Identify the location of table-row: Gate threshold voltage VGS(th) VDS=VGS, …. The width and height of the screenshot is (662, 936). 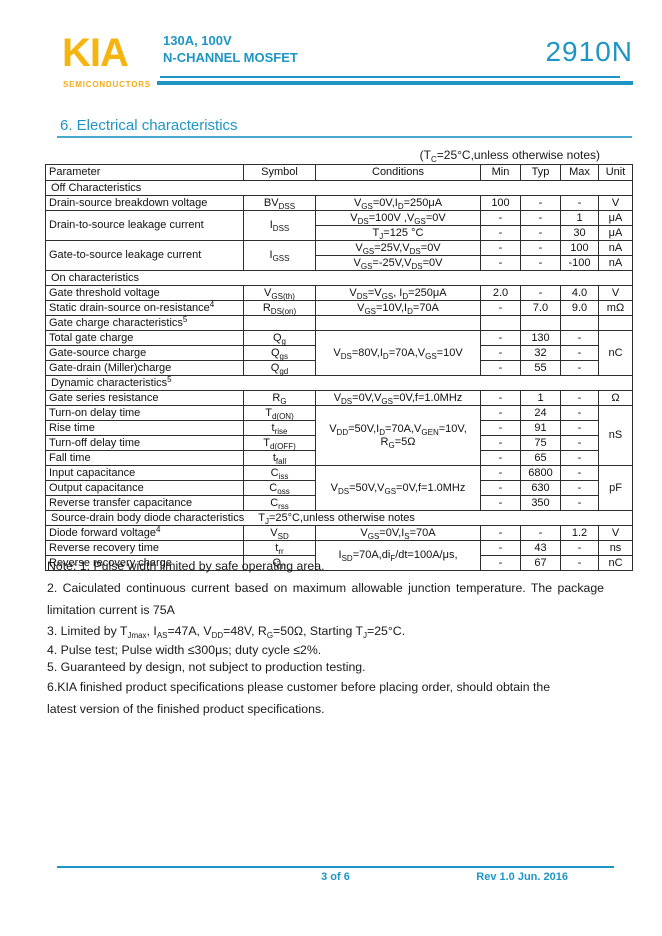
(339, 293).